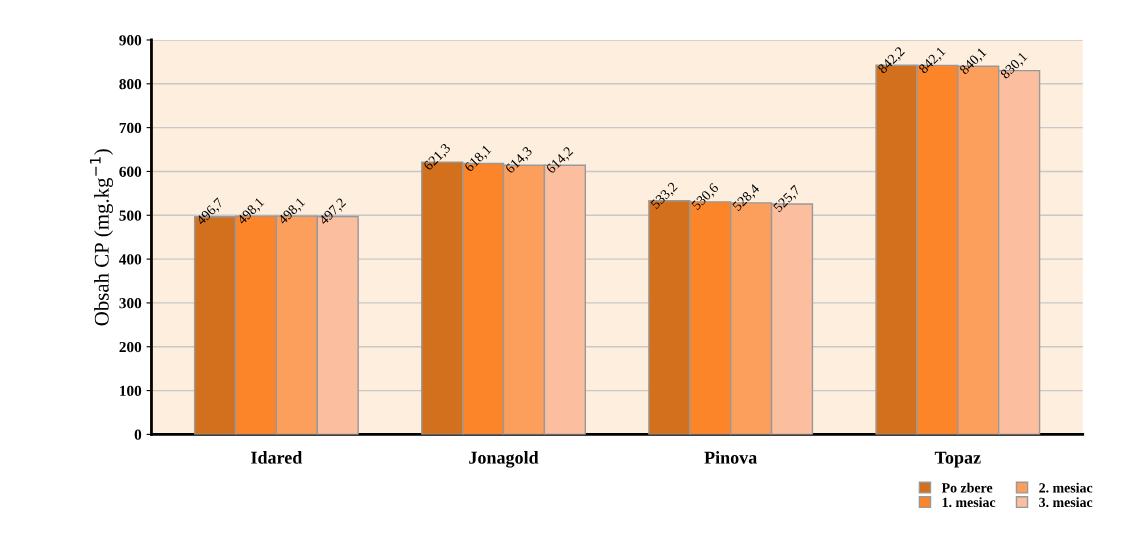 The width and height of the screenshot is (1122, 533). I want to click on y-tick-label: 100, so click(131, 391).